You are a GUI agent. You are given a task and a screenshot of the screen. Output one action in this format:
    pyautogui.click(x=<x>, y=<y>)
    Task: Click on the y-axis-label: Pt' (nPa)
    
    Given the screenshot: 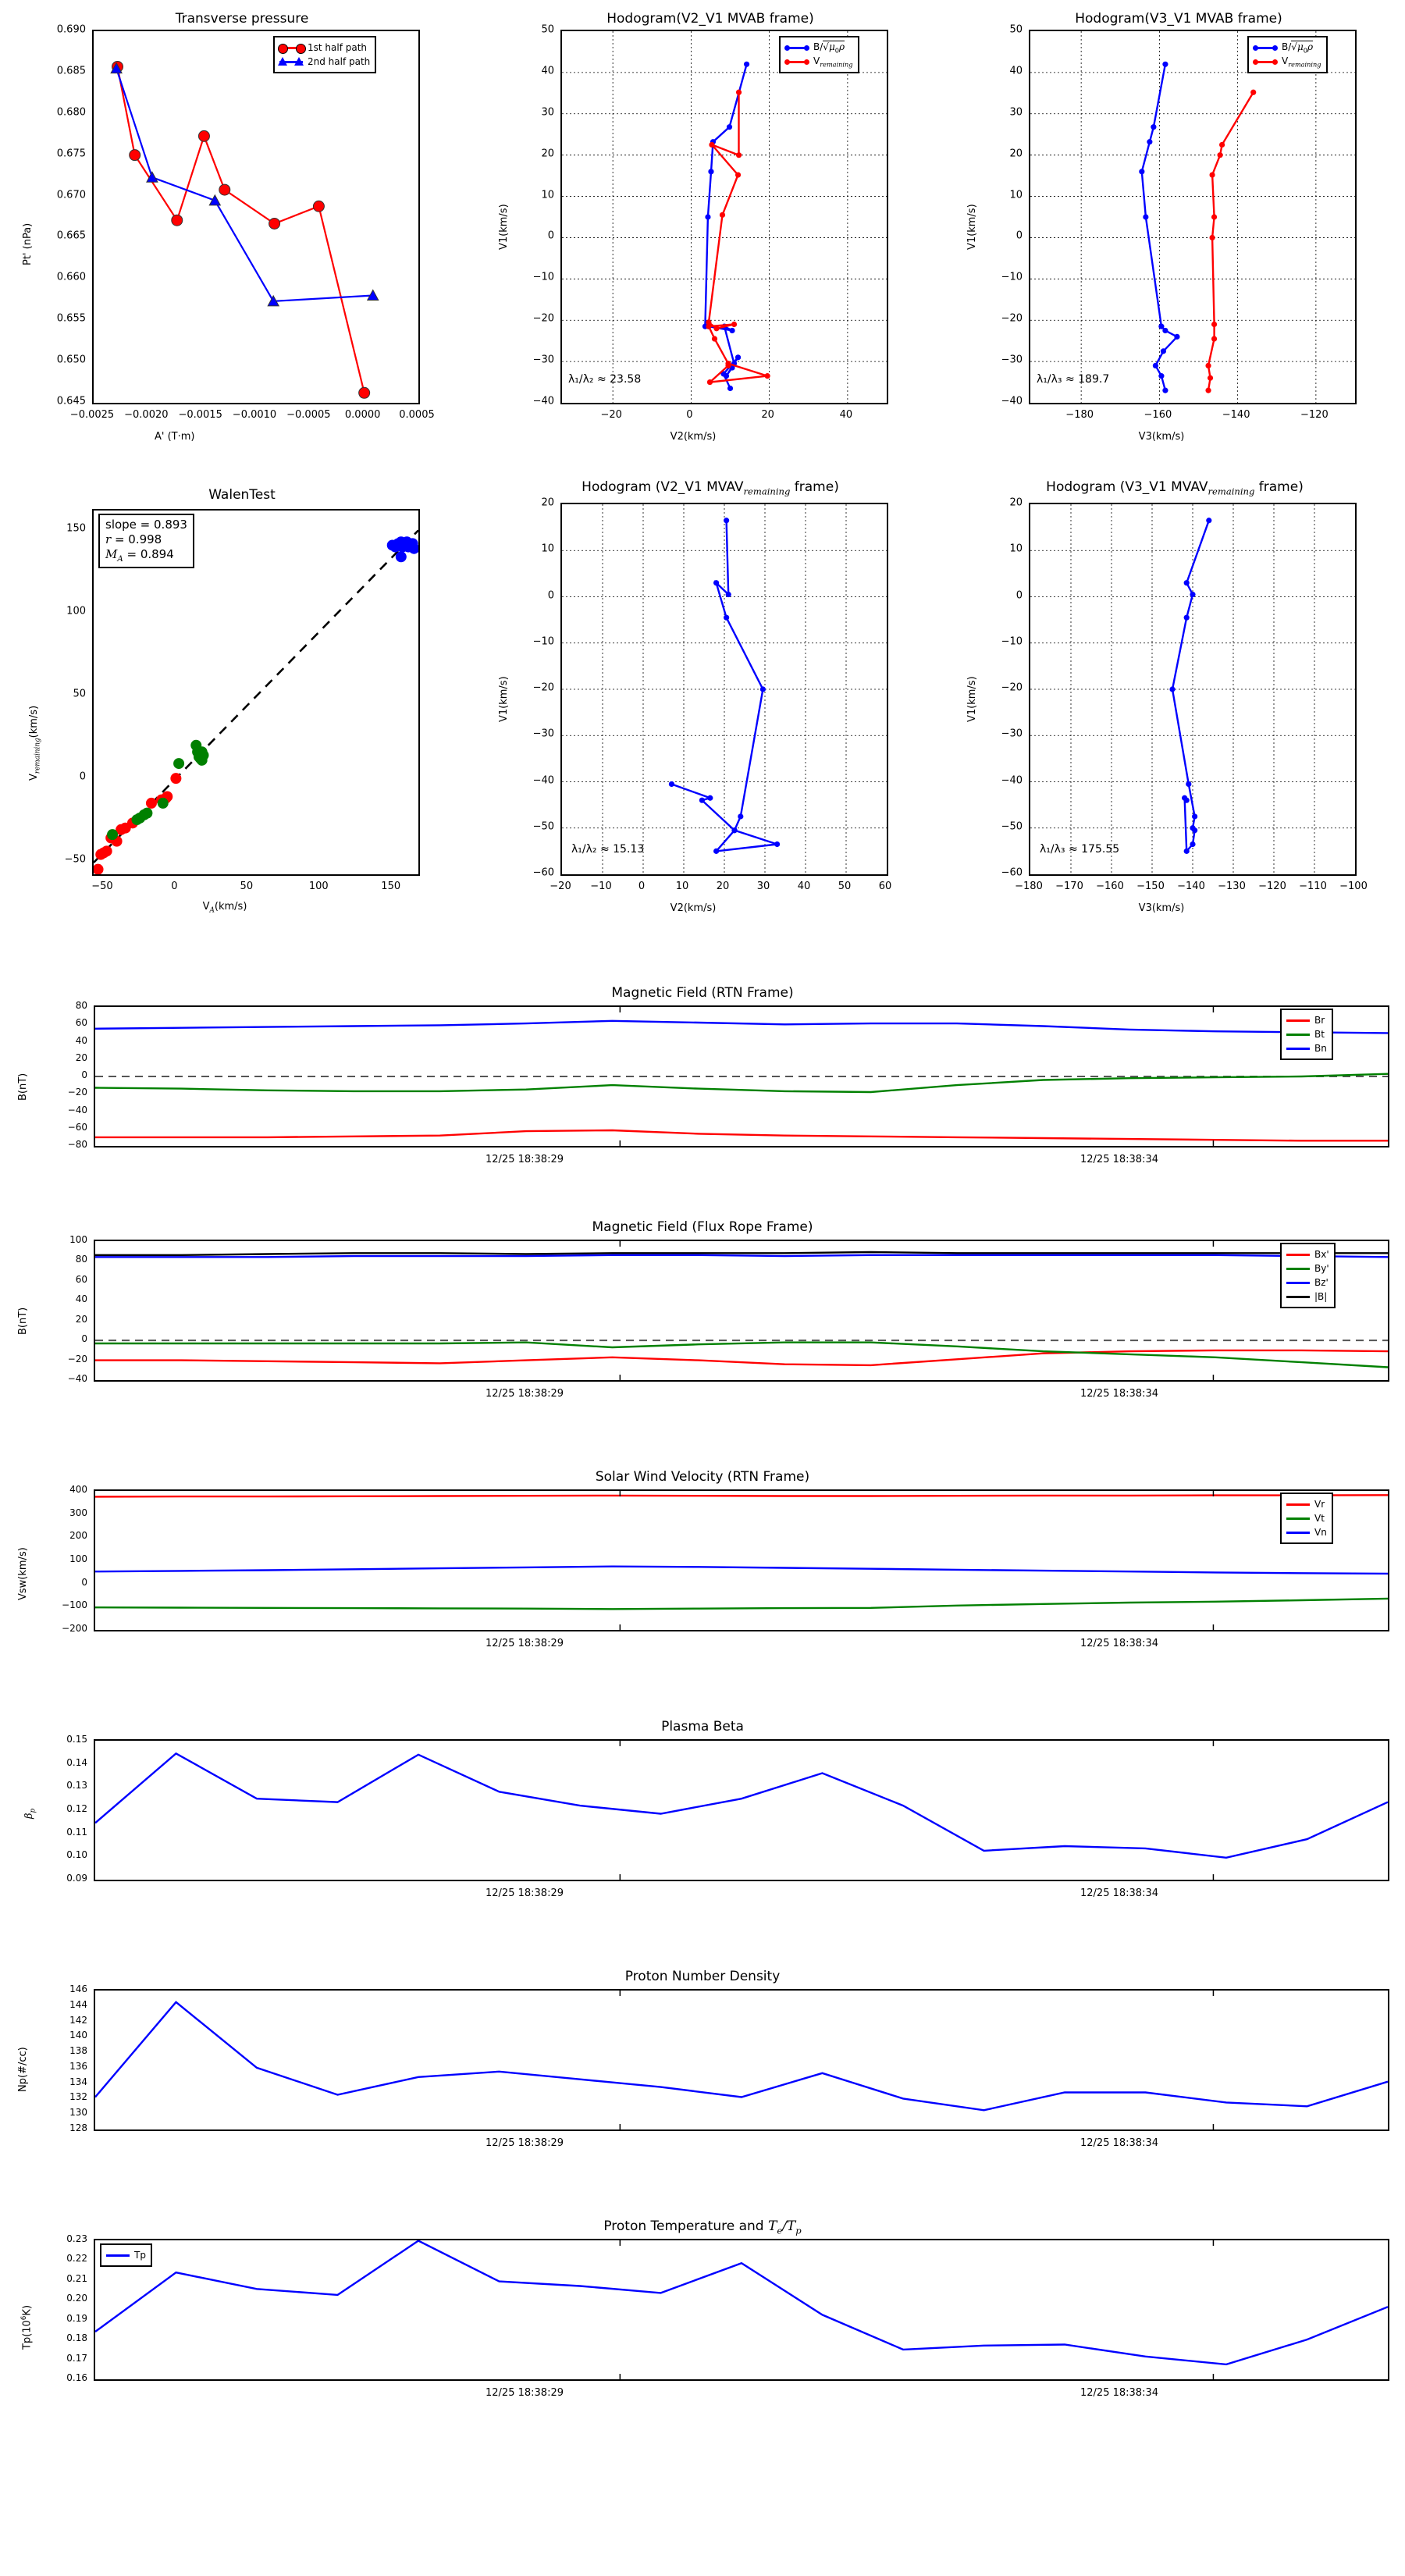 What is the action you would take?
    pyautogui.click(x=28, y=243)
    